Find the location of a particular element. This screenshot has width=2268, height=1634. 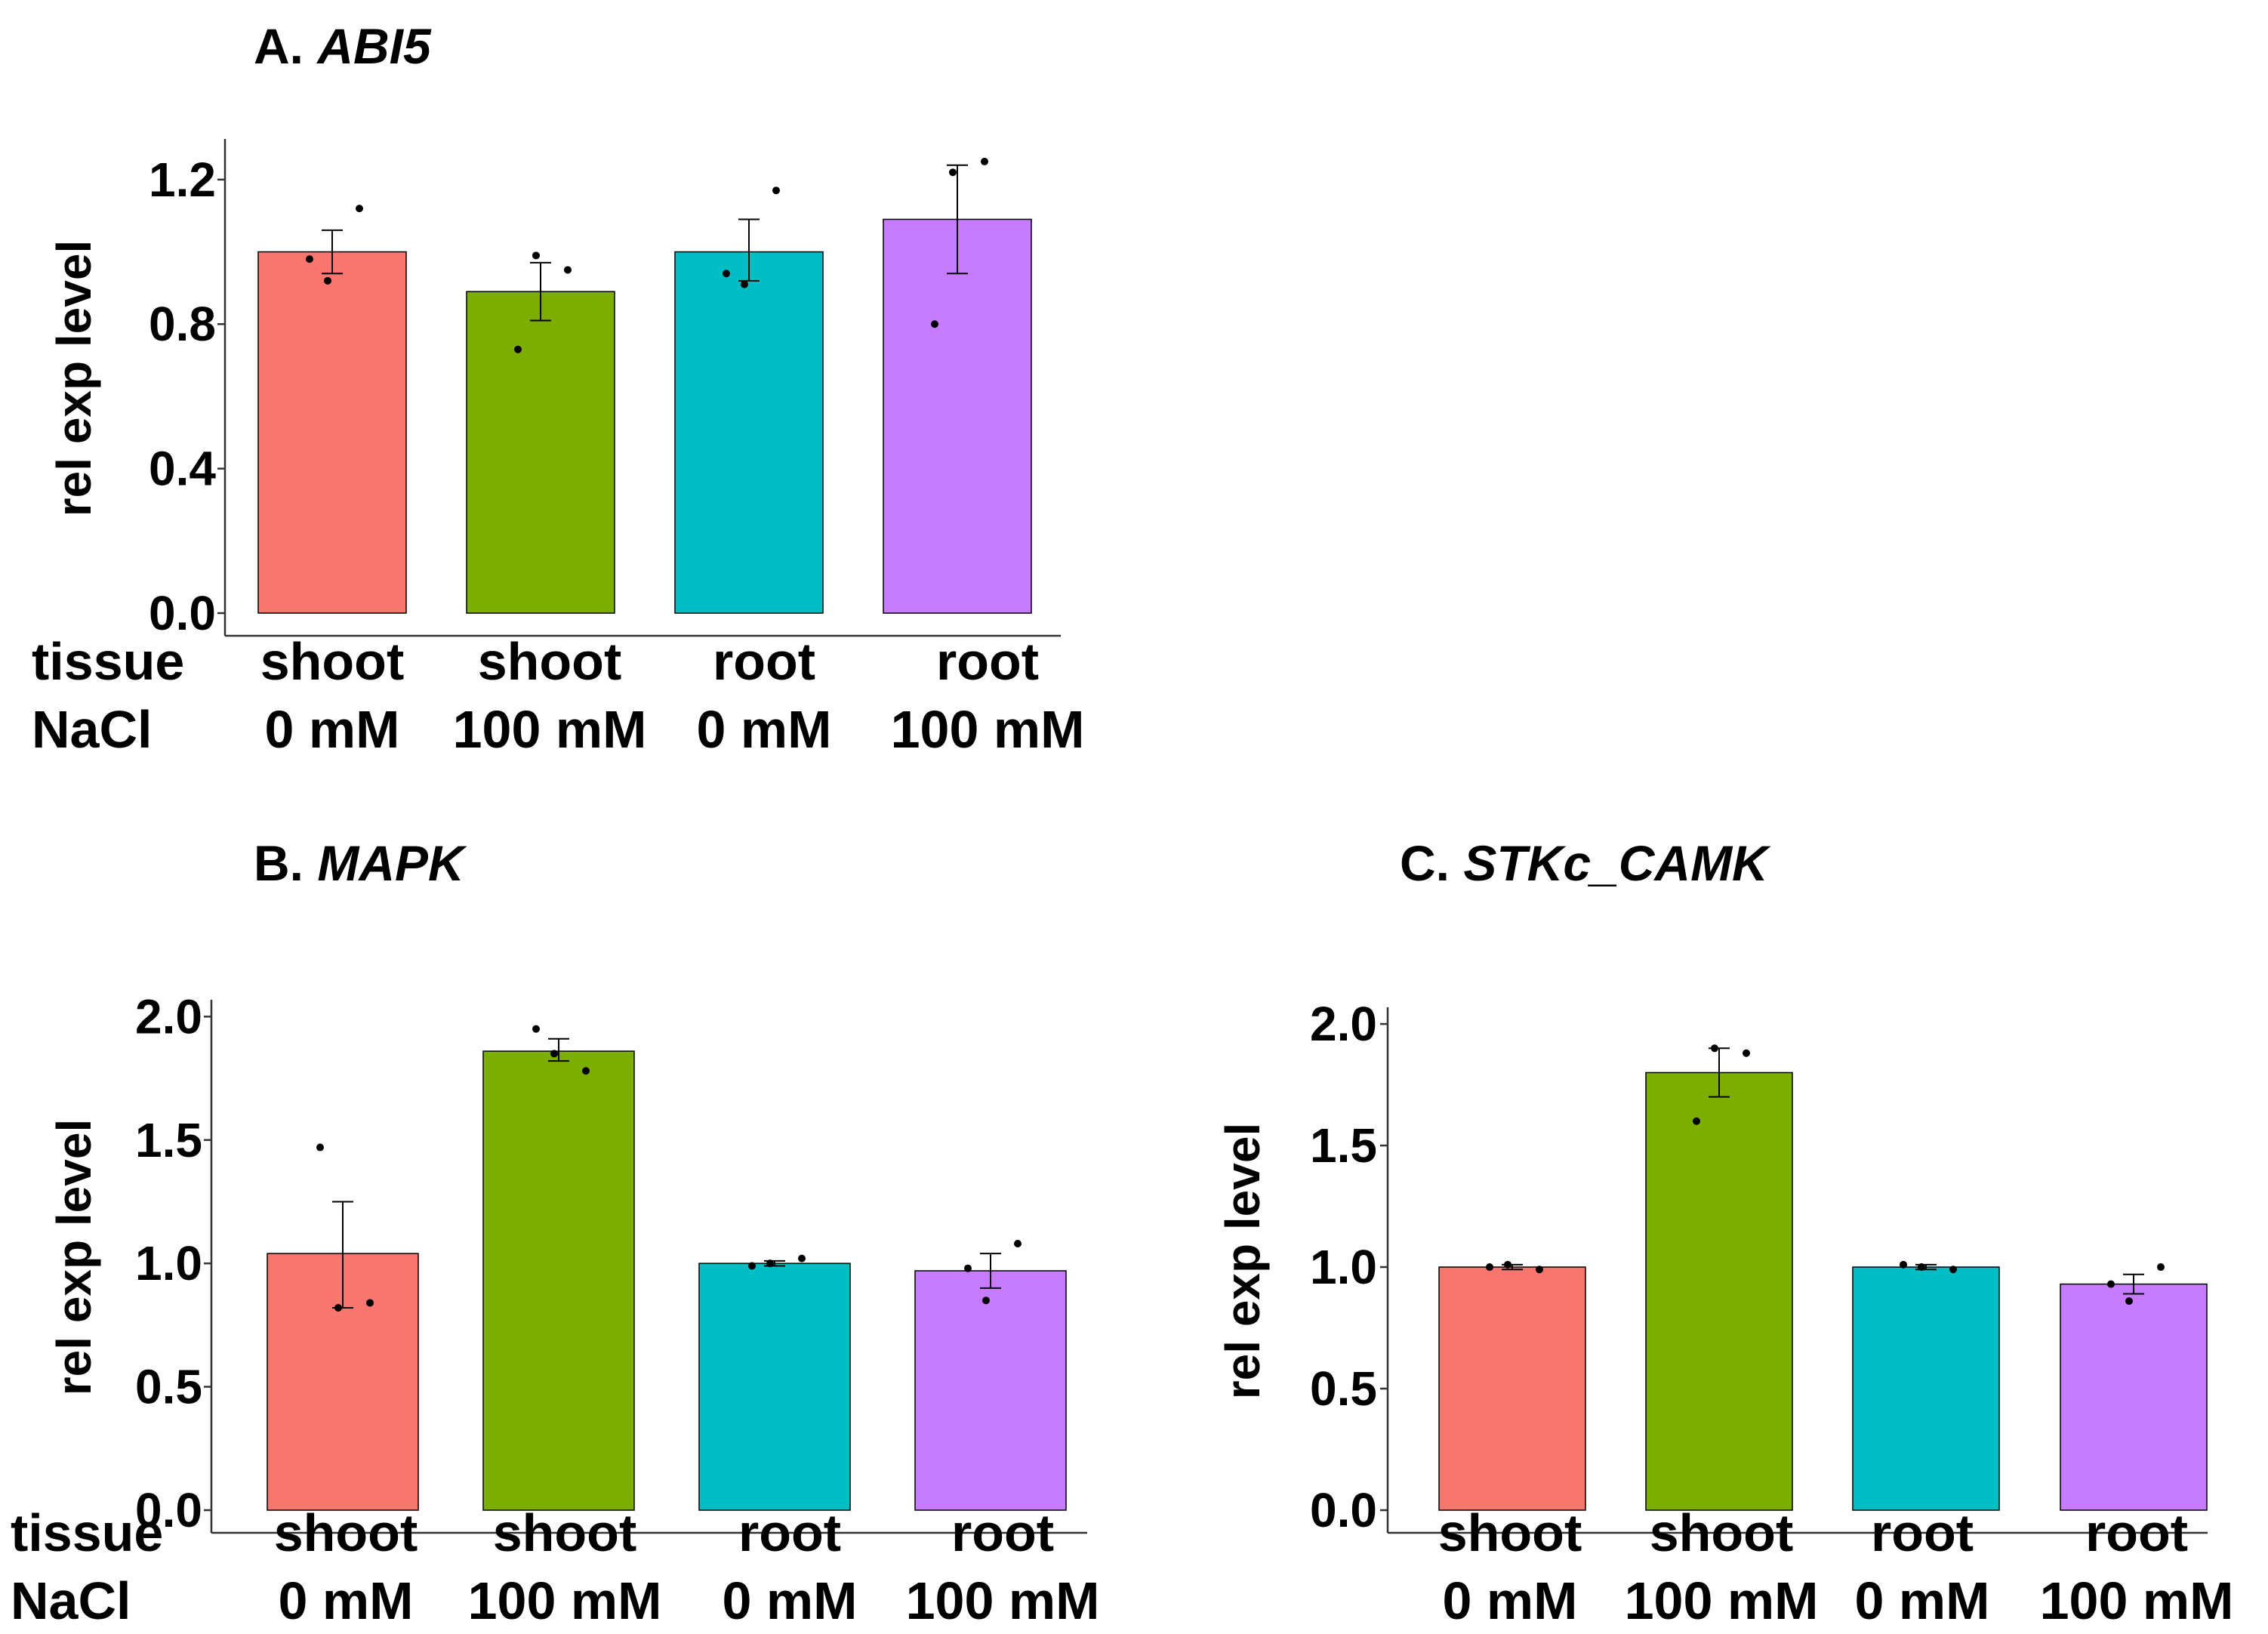

chart-title-gene: STKc_CAMK is located at coordinates (1617, 863).